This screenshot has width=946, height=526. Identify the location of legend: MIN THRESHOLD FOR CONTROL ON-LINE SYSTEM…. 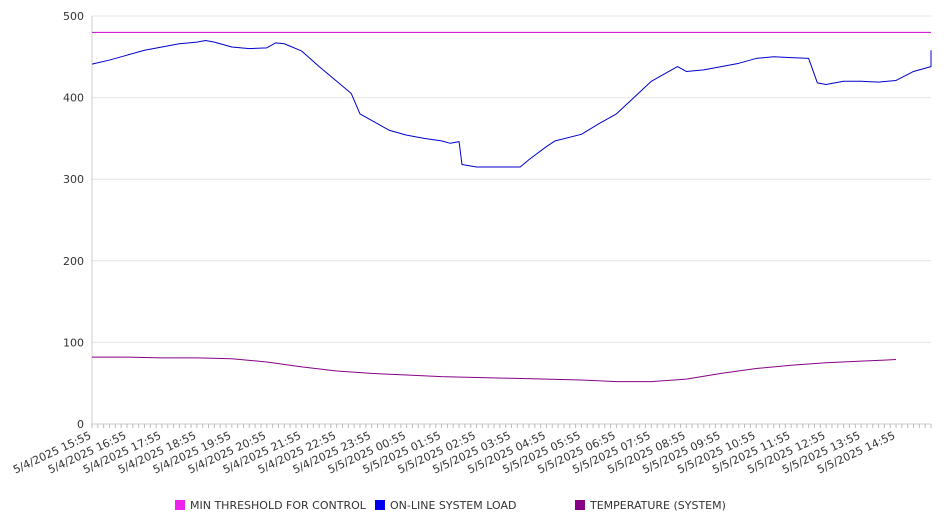
(473, 506).